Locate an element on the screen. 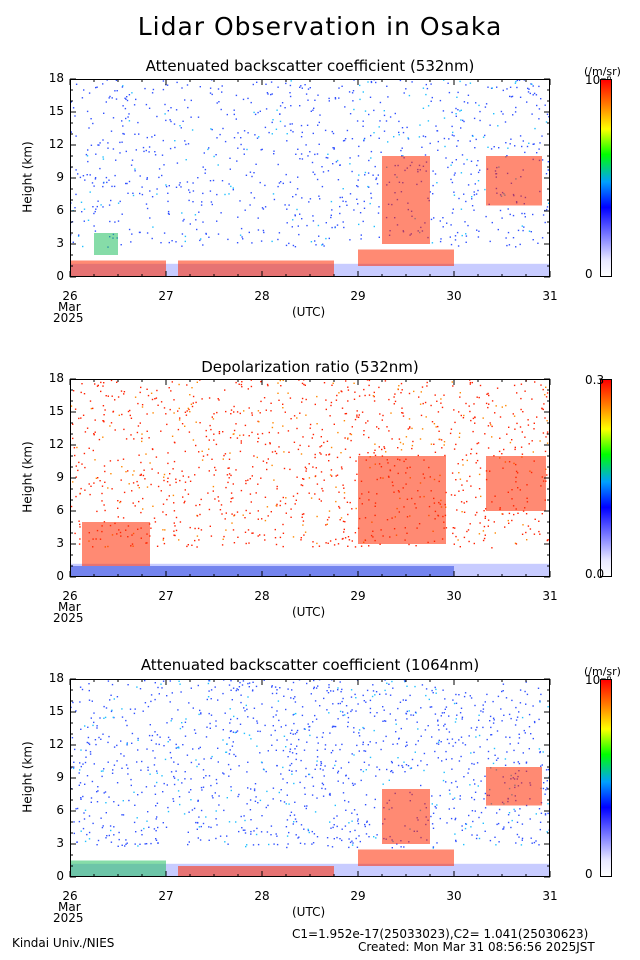 This screenshot has width=640, height=960. created-text: Created: Mon Mar 31 08:56:56 2025JST is located at coordinates (476, 947).